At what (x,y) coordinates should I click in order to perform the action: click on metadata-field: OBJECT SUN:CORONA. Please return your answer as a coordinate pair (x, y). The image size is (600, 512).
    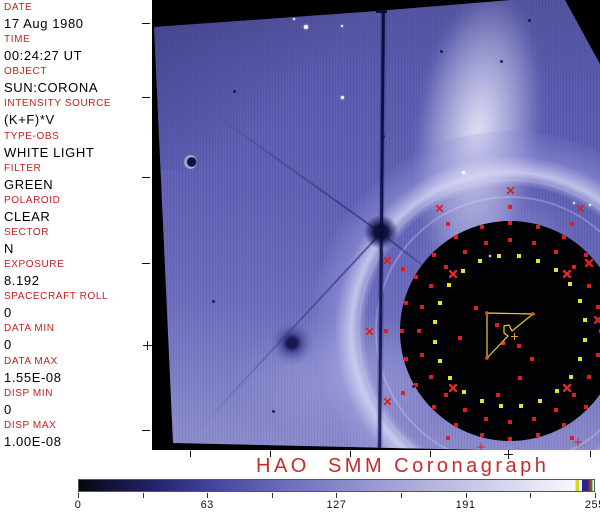
    Looking at the image, I should click on (77, 83).